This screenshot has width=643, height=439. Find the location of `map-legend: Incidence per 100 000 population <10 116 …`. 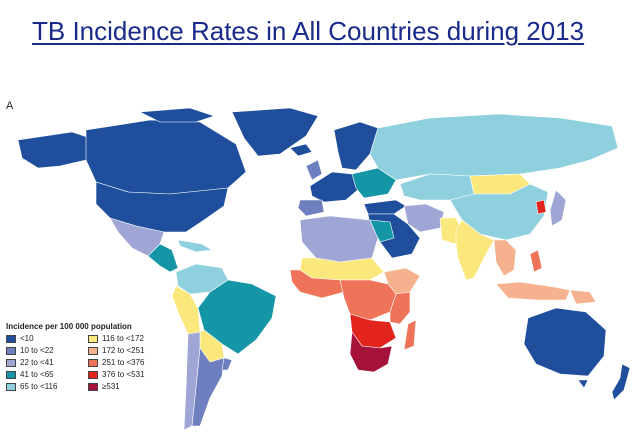

map-legend: Incidence per 100 000 population <10 116 … is located at coordinates (87, 356).